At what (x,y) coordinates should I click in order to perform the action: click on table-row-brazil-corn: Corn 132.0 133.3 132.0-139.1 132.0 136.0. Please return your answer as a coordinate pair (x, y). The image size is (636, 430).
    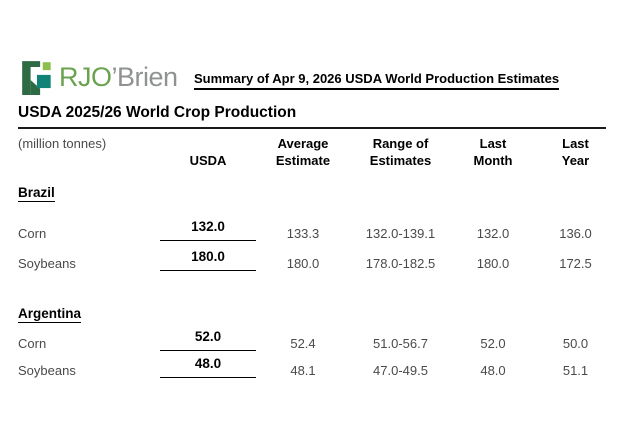
    Looking at the image, I should click on (327, 230).